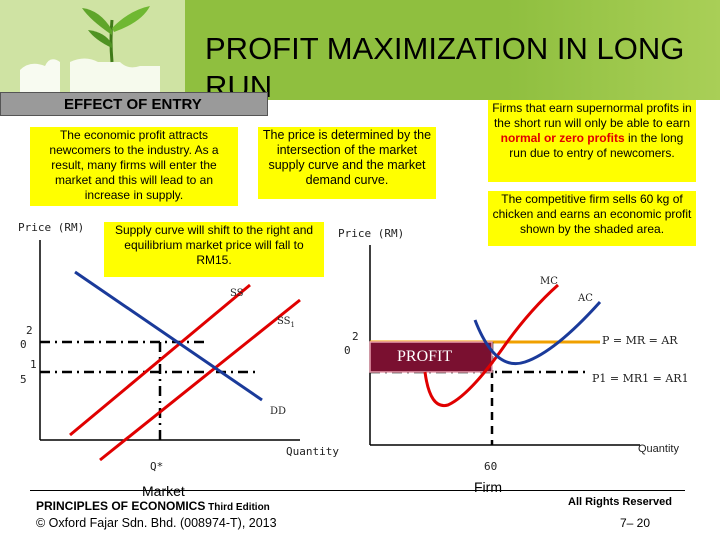 Image resolution: width=720 pixels, height=540 pixels. What do you see at coordinates (347, 350) in the screenshot?
I see `firm-tick-20-digit2: 0` at bounding box center [347, 350].